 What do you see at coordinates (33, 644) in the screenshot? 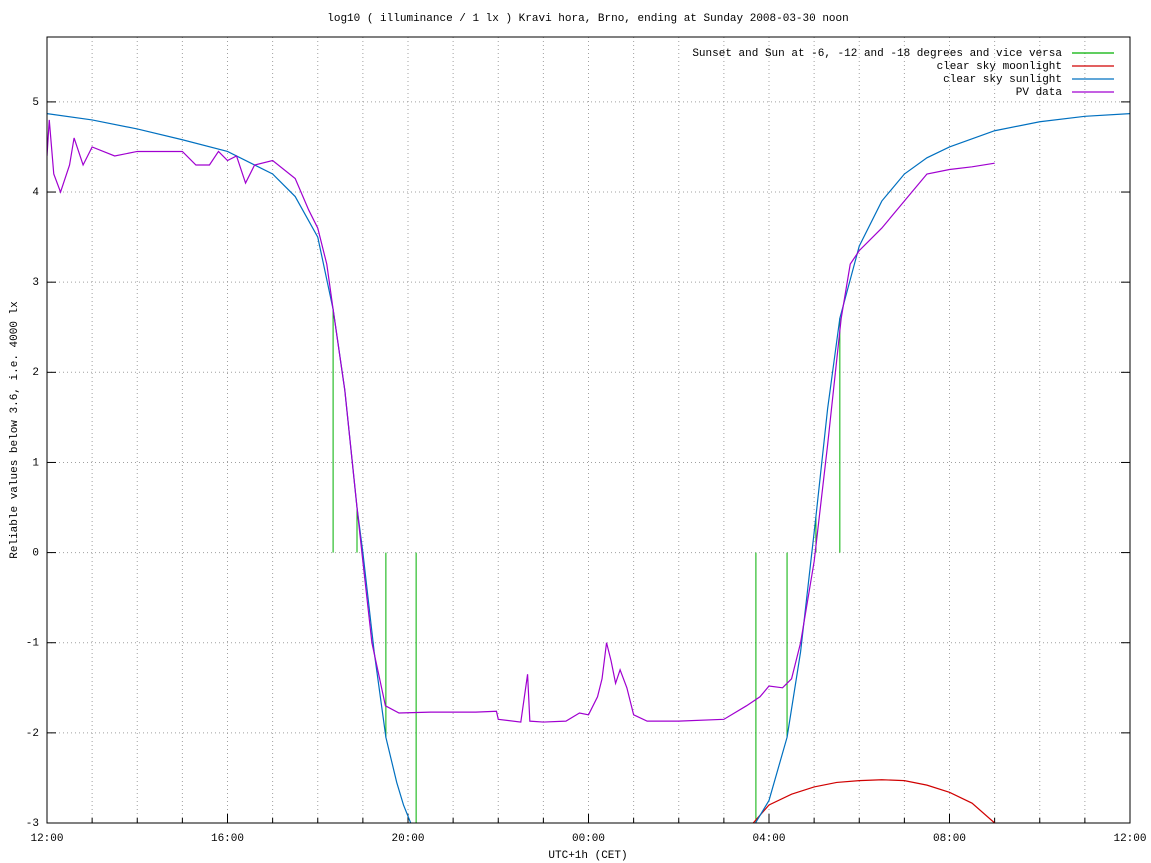
I see `y-tick-label: -1` at bounding box center [33, 644].